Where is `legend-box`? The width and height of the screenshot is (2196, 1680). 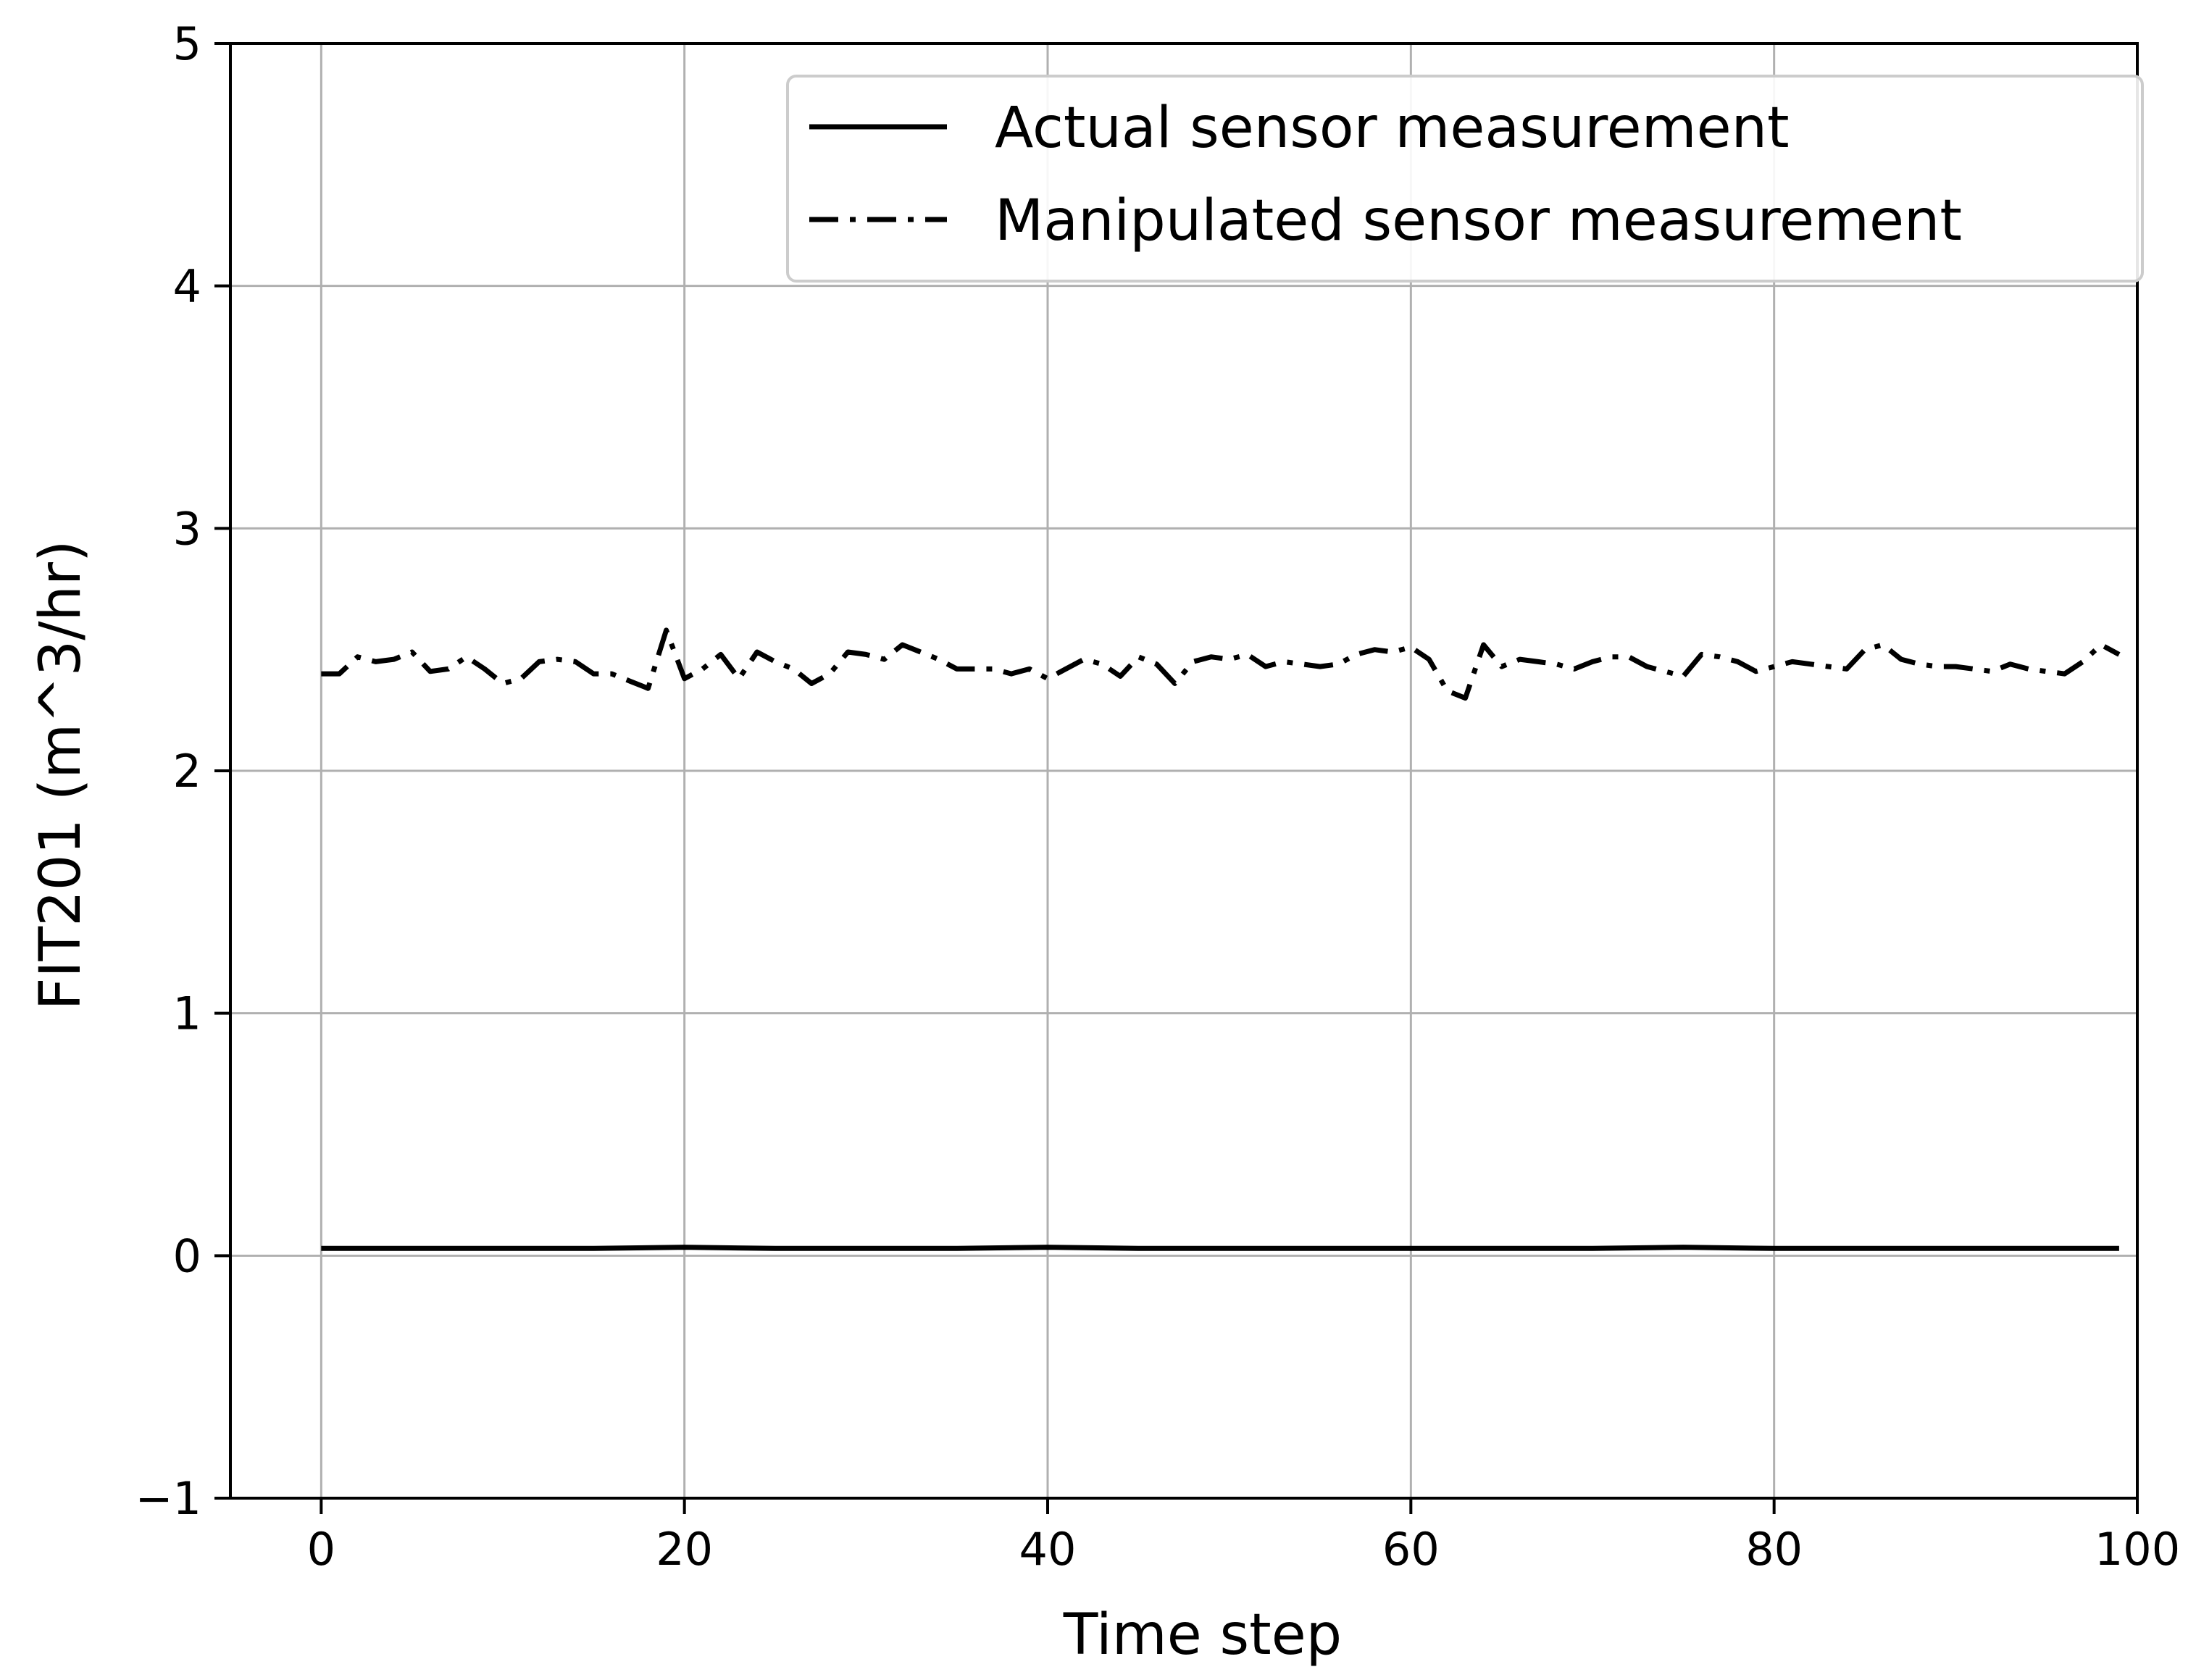
legend-box is located at coordinates (1465, 179).